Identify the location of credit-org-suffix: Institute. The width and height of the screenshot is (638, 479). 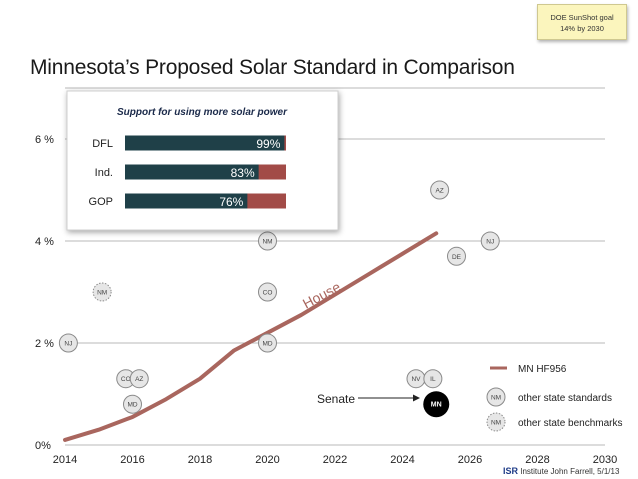
(534, 471).